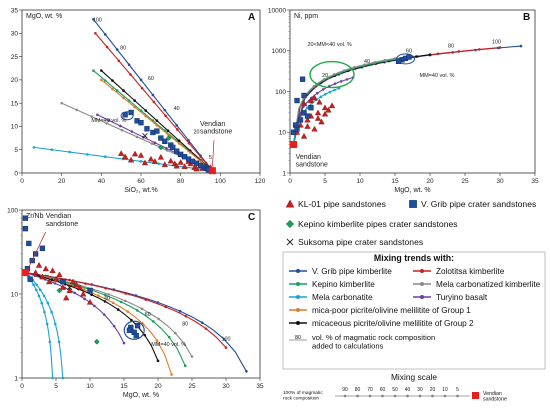 The image size is (550, 414). What do you see at coordinates (22, 181) in the screenshot?
I see `x-tick-label: 0` at bounding box center [22, 181].